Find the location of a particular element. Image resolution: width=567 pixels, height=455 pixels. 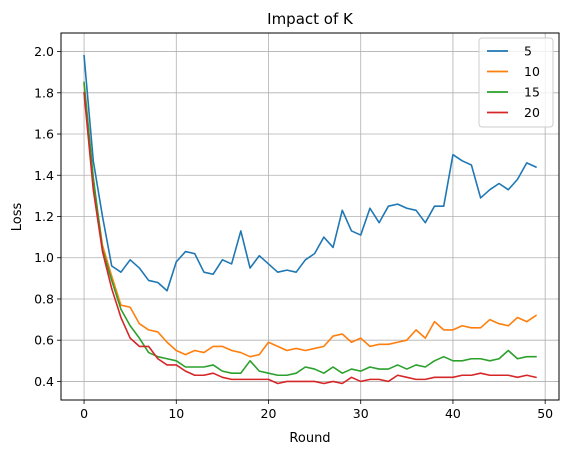

legend-label-15: 15 is located at coordinates (532, 92).